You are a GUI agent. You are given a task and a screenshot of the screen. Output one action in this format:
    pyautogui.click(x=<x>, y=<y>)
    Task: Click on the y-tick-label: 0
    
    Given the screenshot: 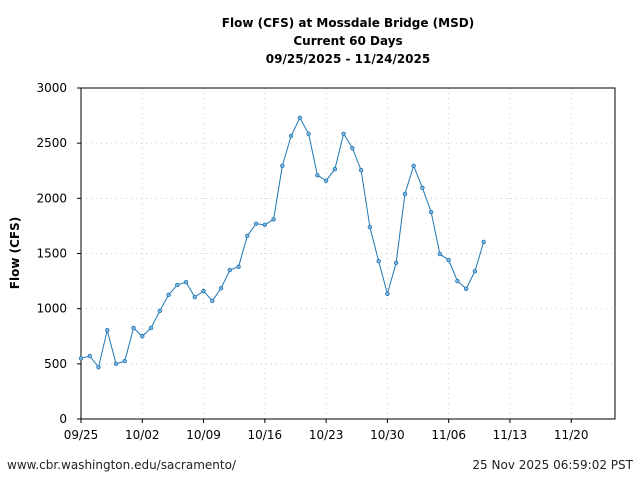 What is the action you would take?
    pyautogui.click(x=63, y=419)
    